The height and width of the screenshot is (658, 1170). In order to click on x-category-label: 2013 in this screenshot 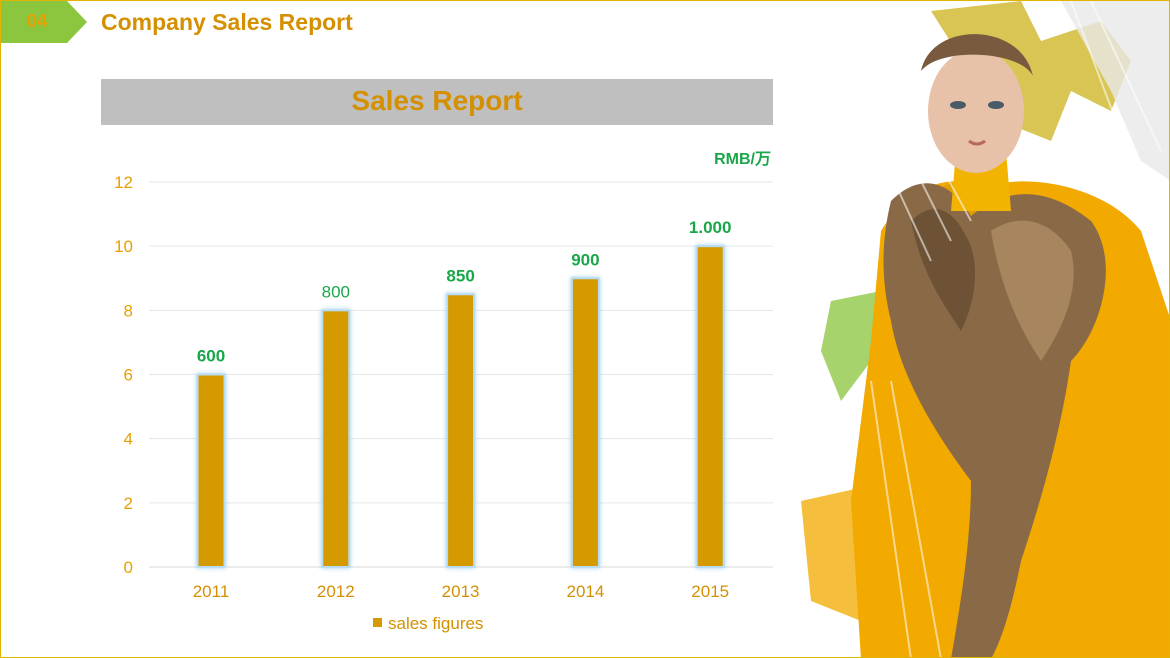, I will do `click(461, 591)`.